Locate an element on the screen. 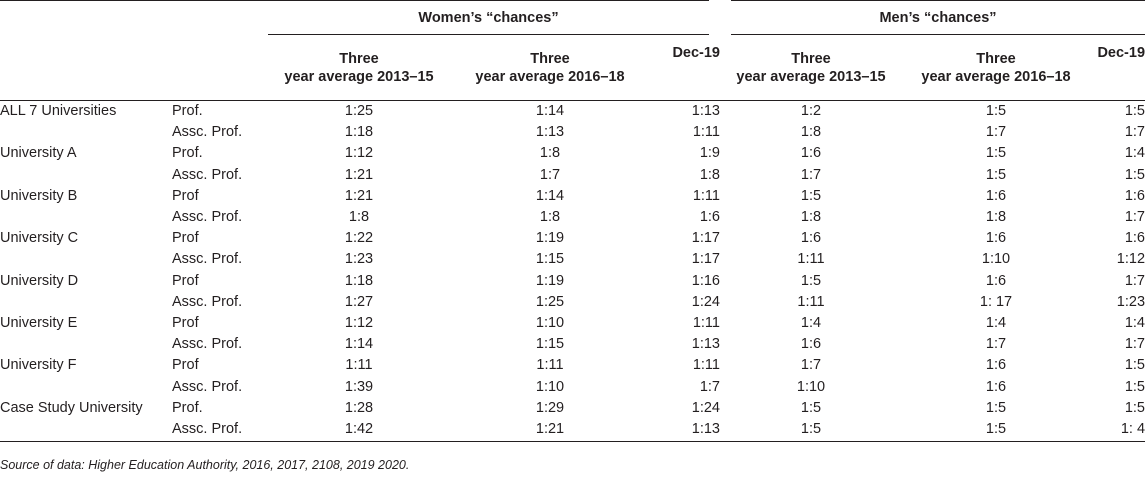  ratio-cell: 1:28 is located at coordinates (359, 407).